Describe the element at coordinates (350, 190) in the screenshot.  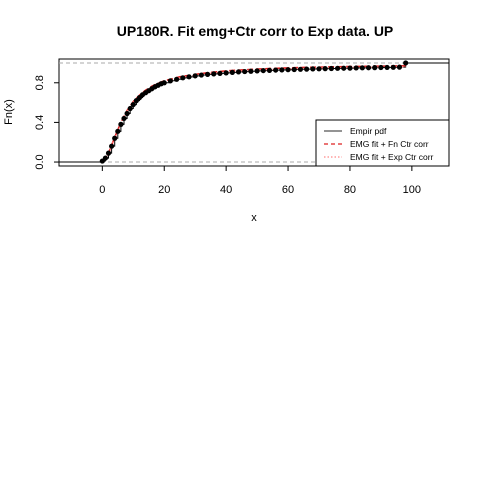
I see `x-tick-label: 80` at that location.